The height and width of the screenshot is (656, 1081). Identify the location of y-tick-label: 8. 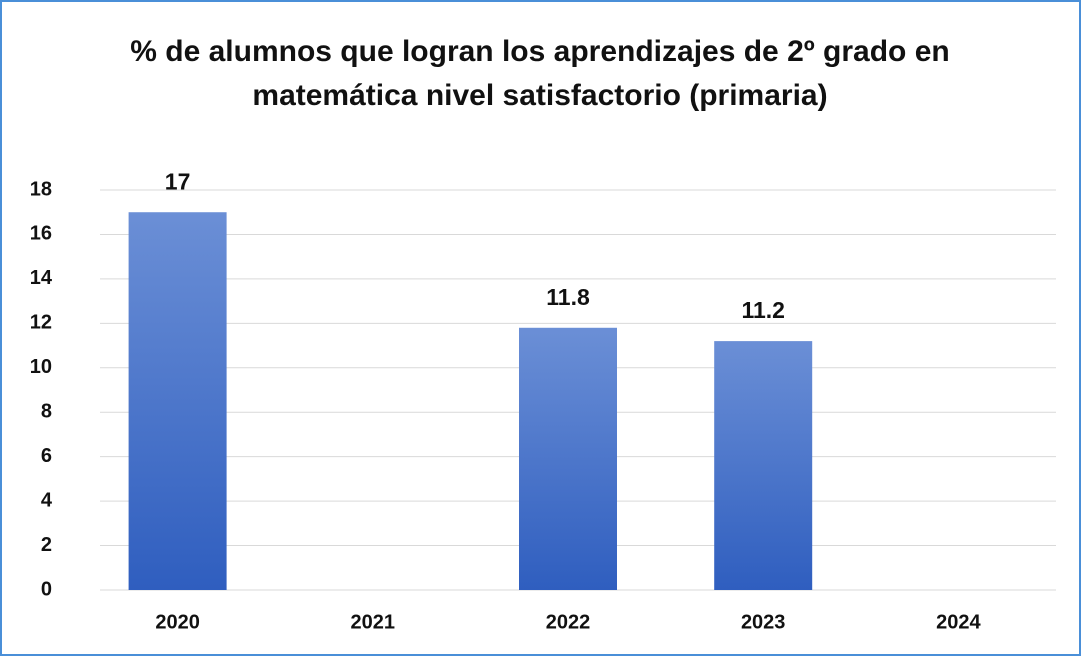
(46, 412).